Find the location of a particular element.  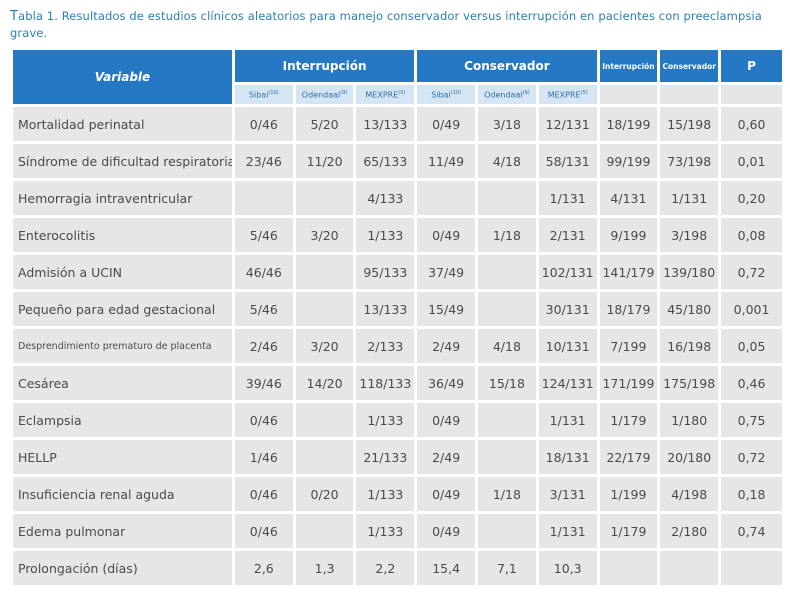

table-cell: 15/49 is located at coordinates (446, 309).